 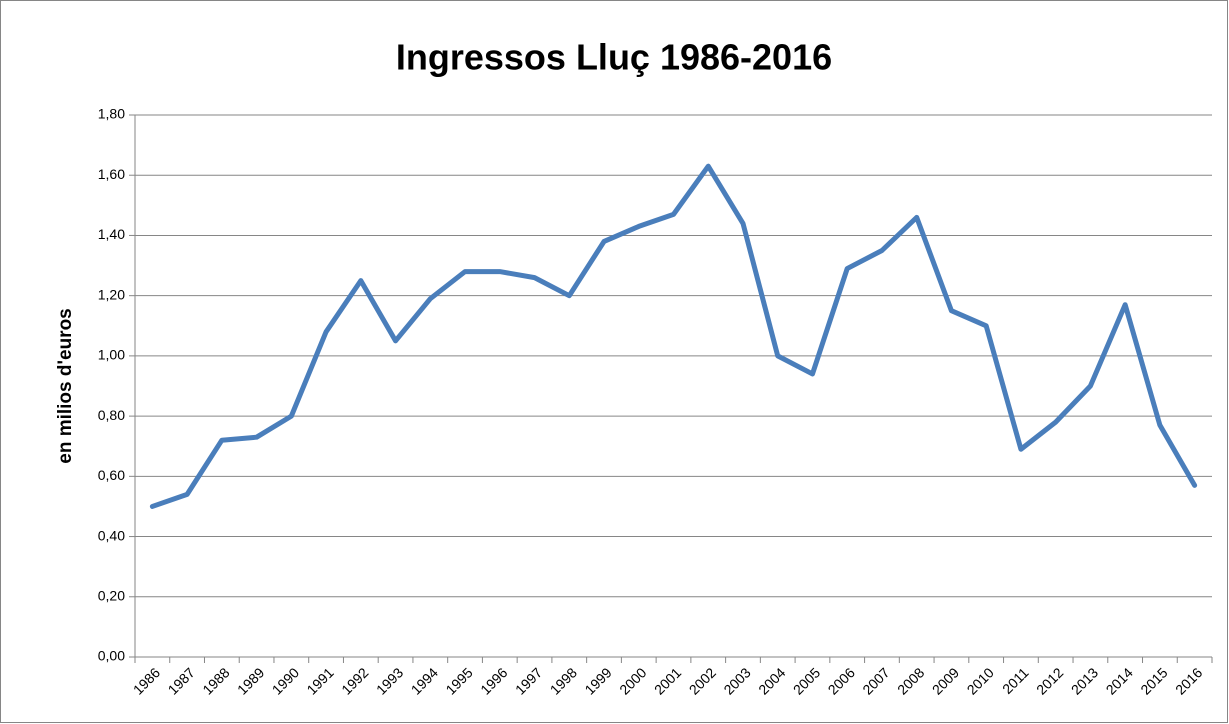 I want to click on y-tick-label: 0,60, so click(x=111, y=475).